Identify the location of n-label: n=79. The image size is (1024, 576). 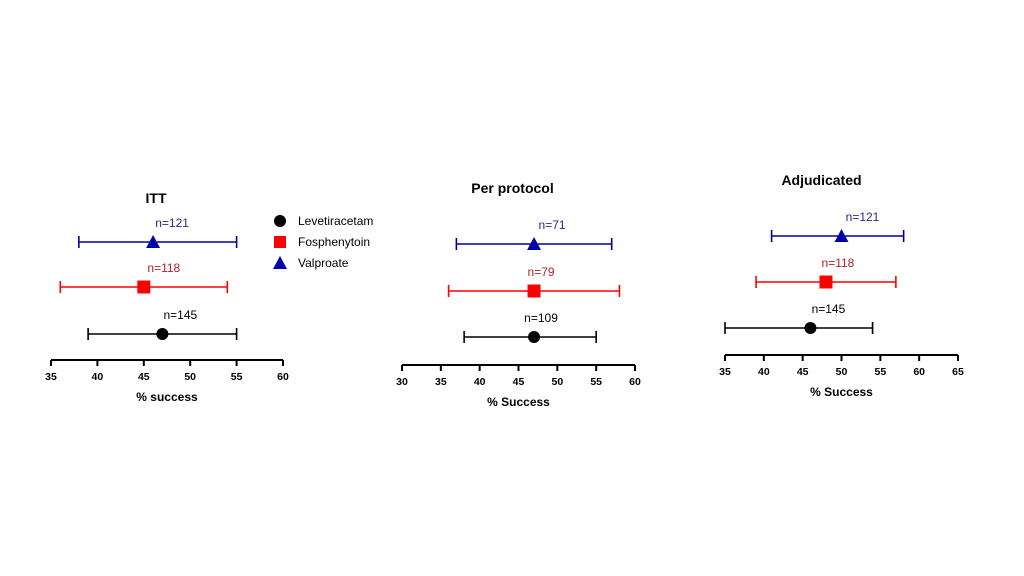
(541, 272).